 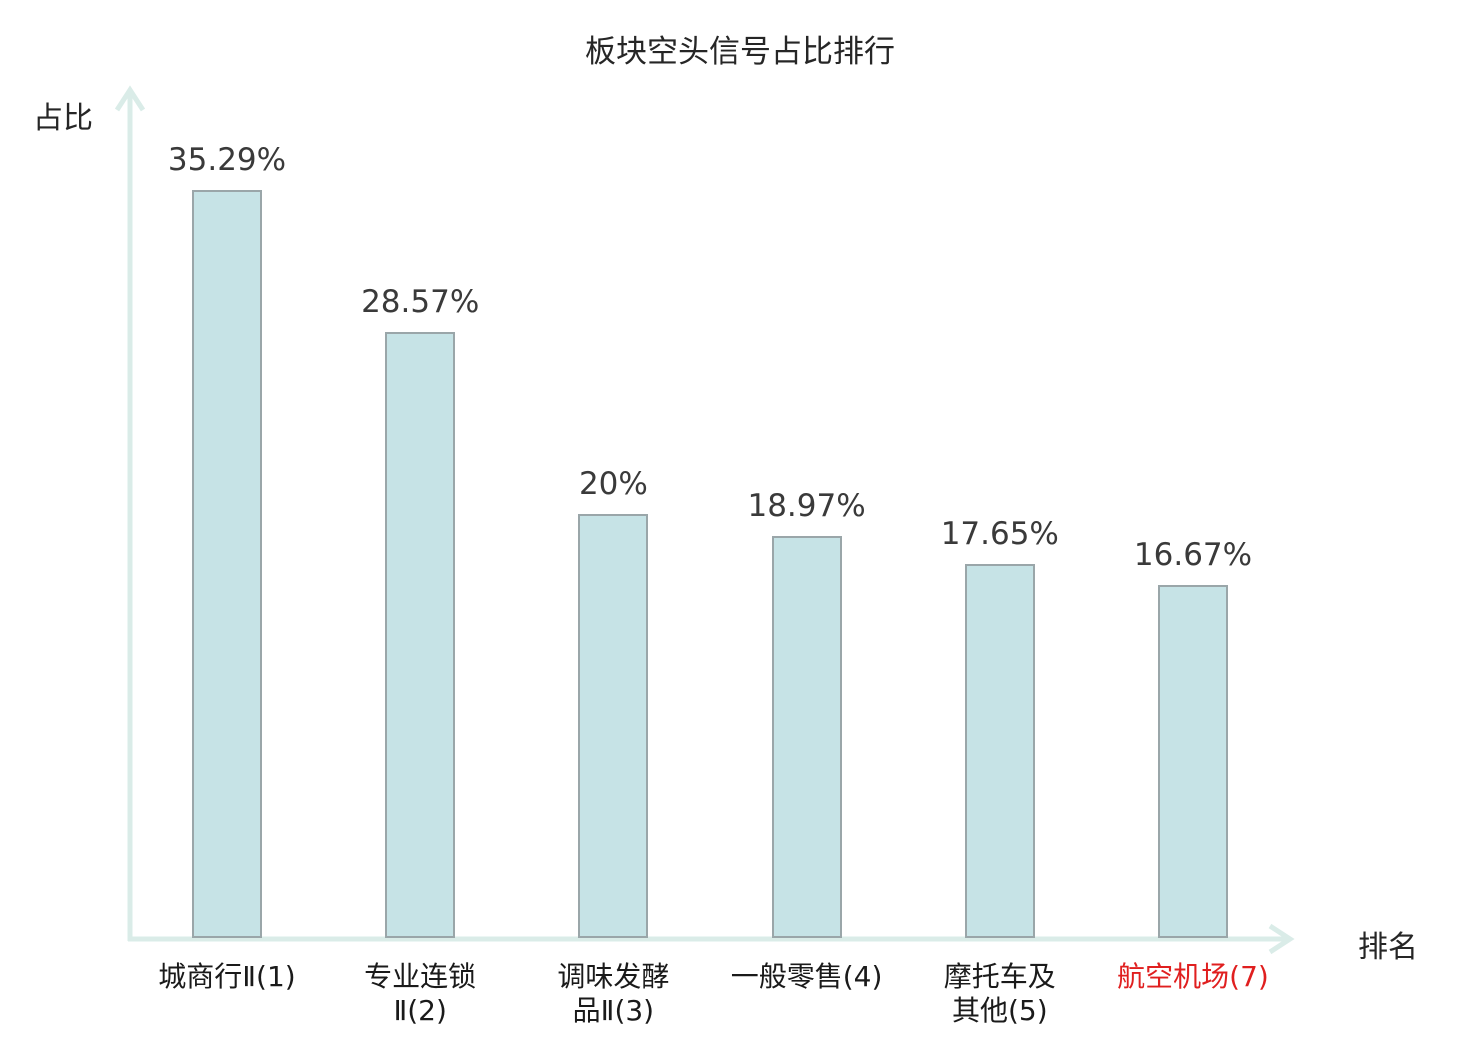 I want to click on category-label: 城商行Ⅱ(1), so click(x=227, y=976).